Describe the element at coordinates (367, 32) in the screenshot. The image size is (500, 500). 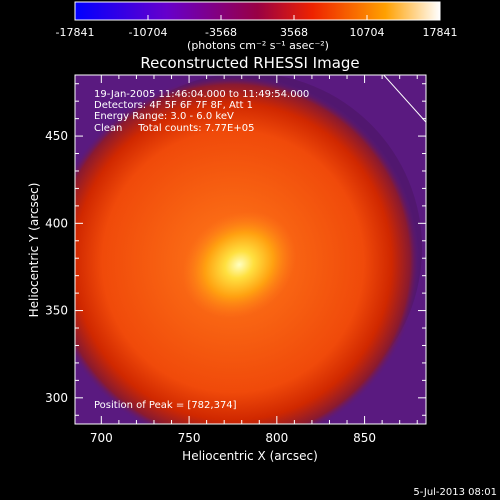
I see `colorbar-tick-label: 10704` at that location.